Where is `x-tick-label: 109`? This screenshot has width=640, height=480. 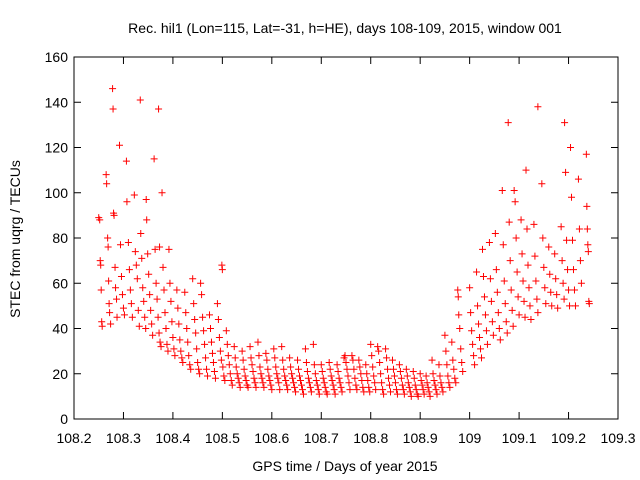
x-tick-label: 109 is located at coordinates (470, 438).